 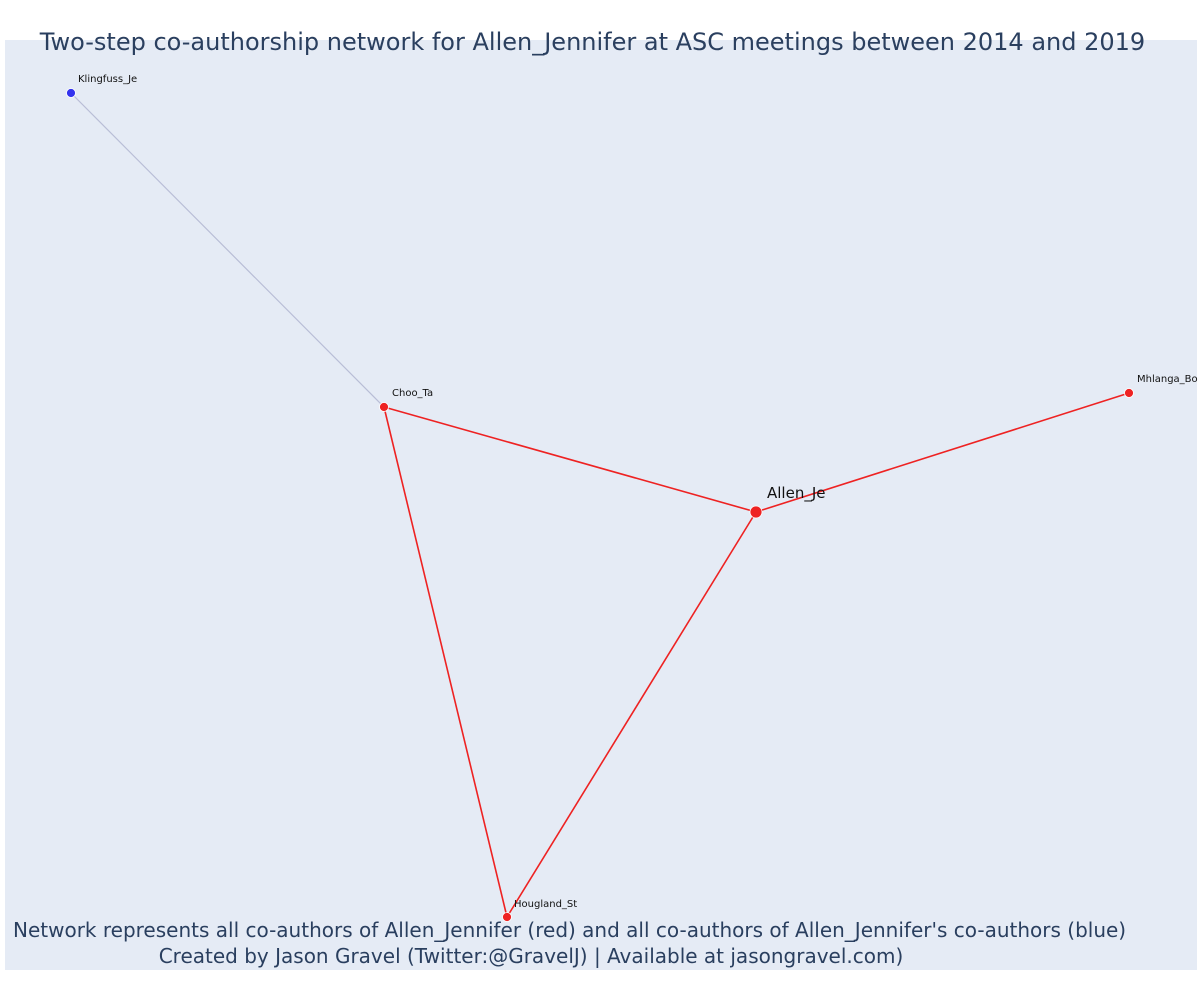 I want to click on node-label-mhlanga: Mhlanga_Bo, so click(x=1167, y=379).